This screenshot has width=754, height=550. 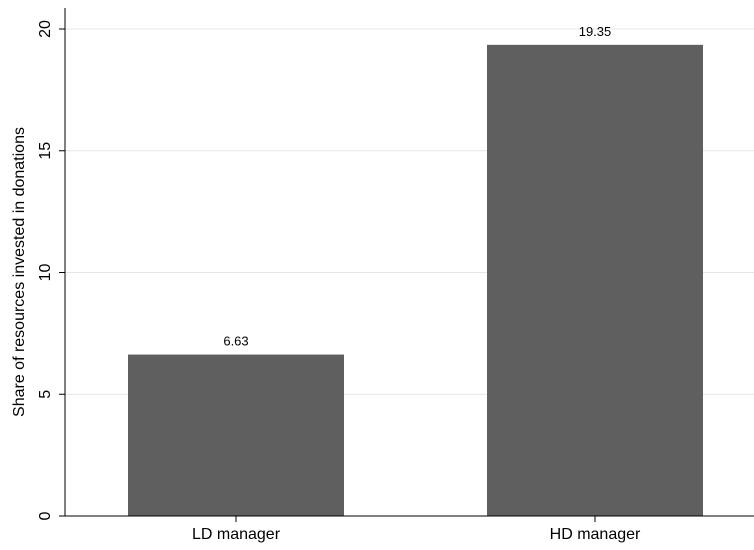 What do you see at coordinates (595, 534) in the screenshot?
I see `x-tick-label: HD manager` at bounding box center [595, 534].